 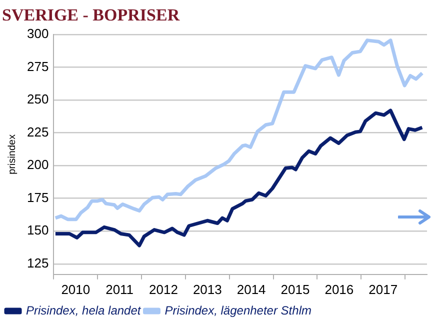 What do you see at coordinates (37, 197) in the screenshot?
I see `y-tick-label: 175` at bounding box center [37, 197].